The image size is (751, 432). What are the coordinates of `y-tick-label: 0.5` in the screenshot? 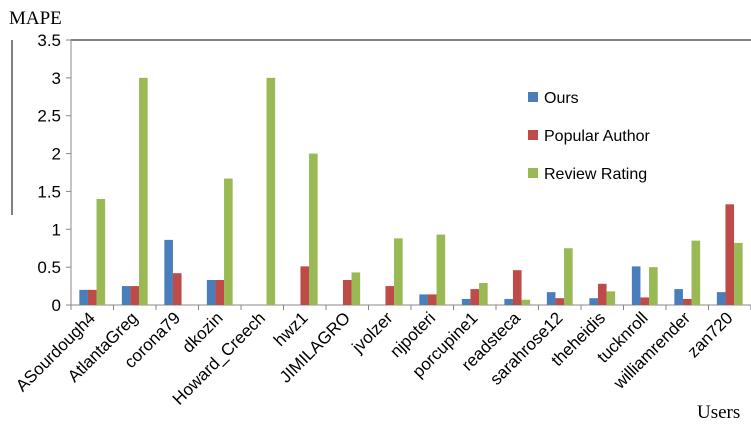 It's located at (49, 267).